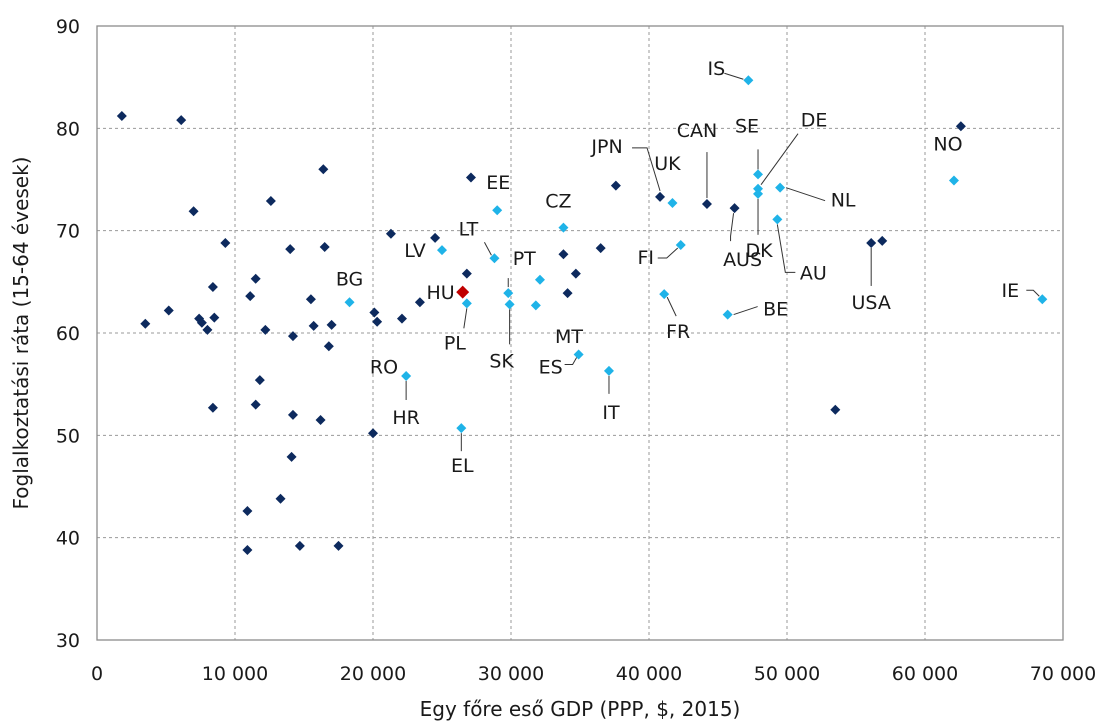 The height and width of the screenshot is (724, 1102). What do you see at coordinates (97, 674) in the screenshot?
I see `x-tick-label: 0` at bounding box center [97, 674].